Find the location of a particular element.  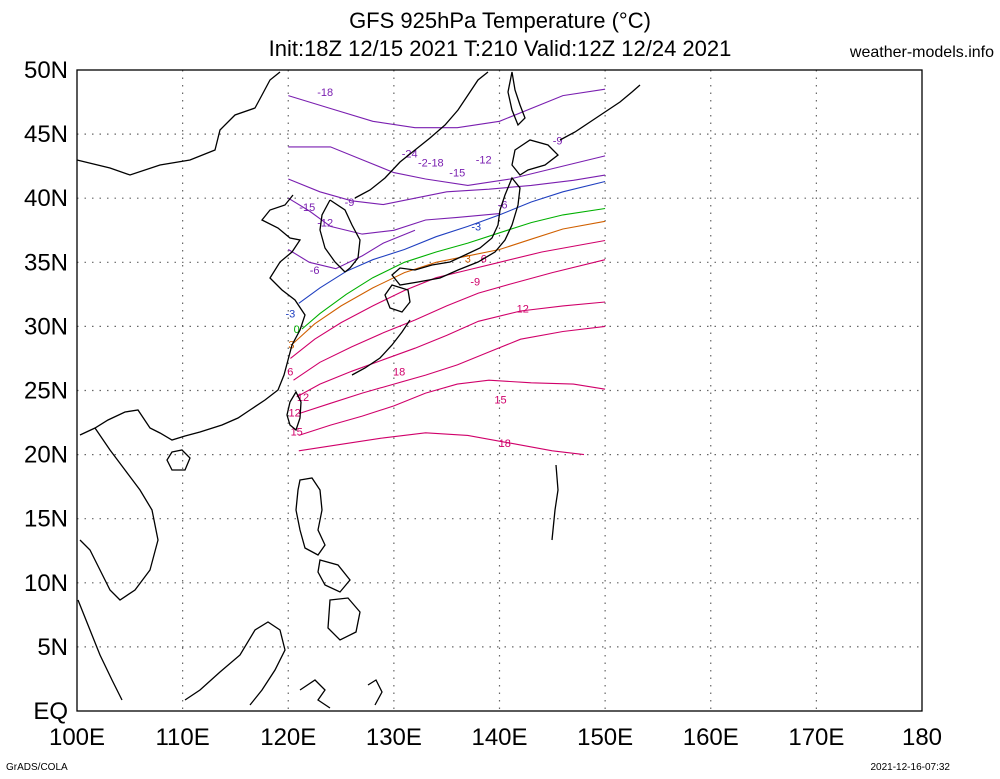

lat-label: 50N is located at coordinates (46, 70).